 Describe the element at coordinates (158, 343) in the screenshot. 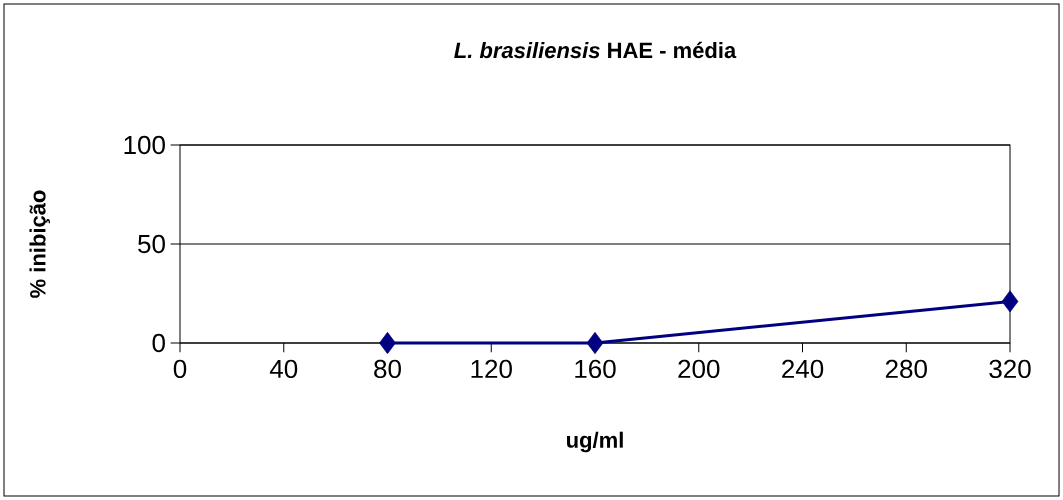

I see `y-tick-label: 0` at that location.